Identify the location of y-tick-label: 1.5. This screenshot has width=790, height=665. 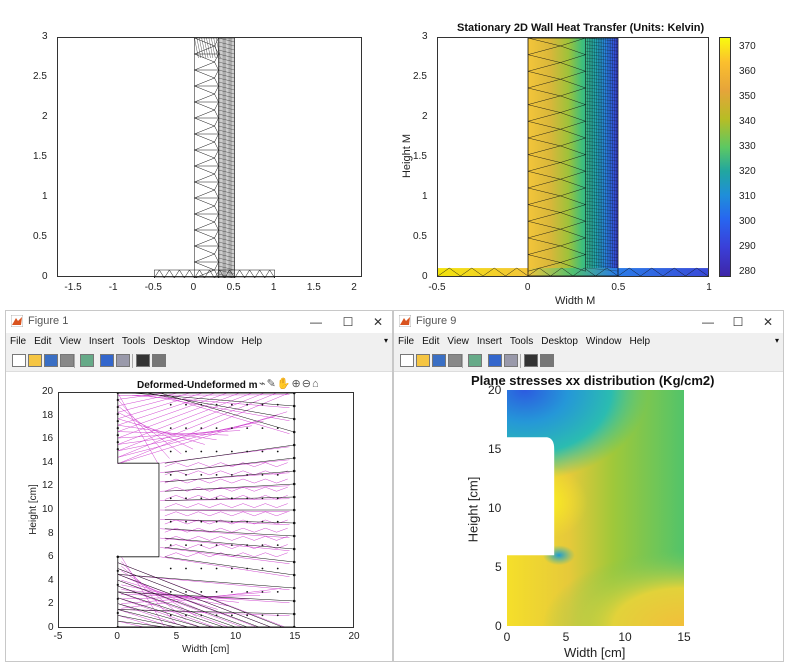
(420, 156).